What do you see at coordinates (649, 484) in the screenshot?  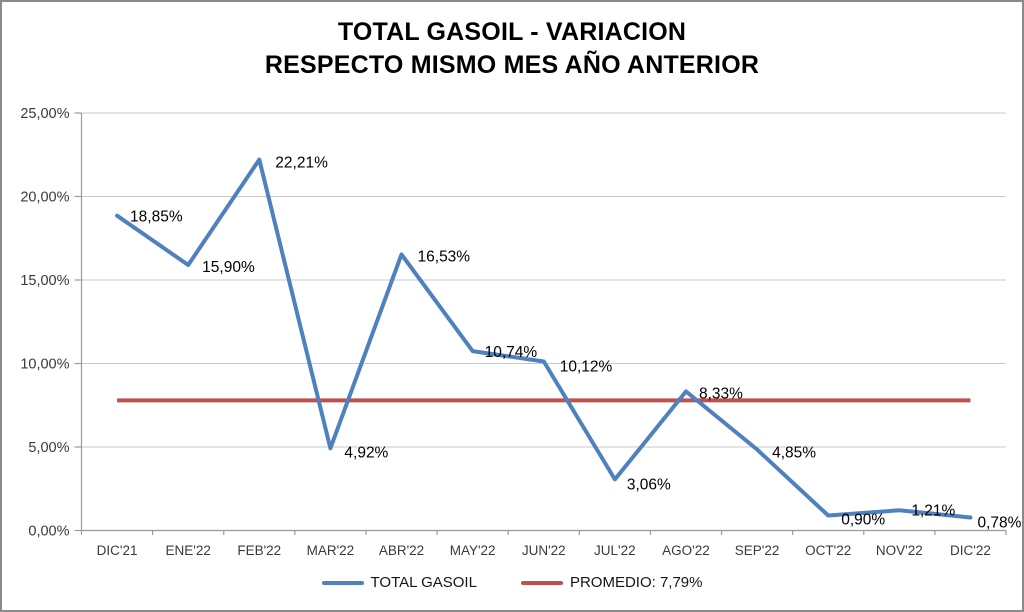 I see `svg-text: 3,06%` at bounding box center [649, 484].